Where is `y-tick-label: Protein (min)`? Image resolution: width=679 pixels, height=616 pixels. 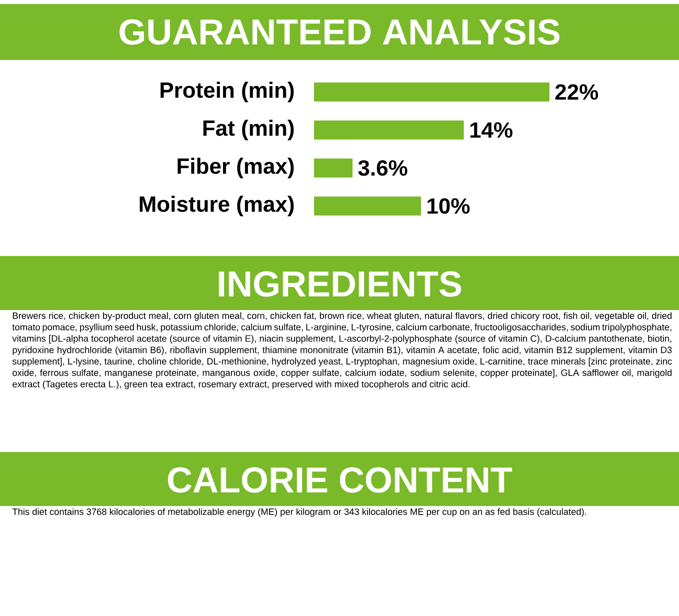 y-tick-label: Protein (min) is located at coordinates (227, 92).